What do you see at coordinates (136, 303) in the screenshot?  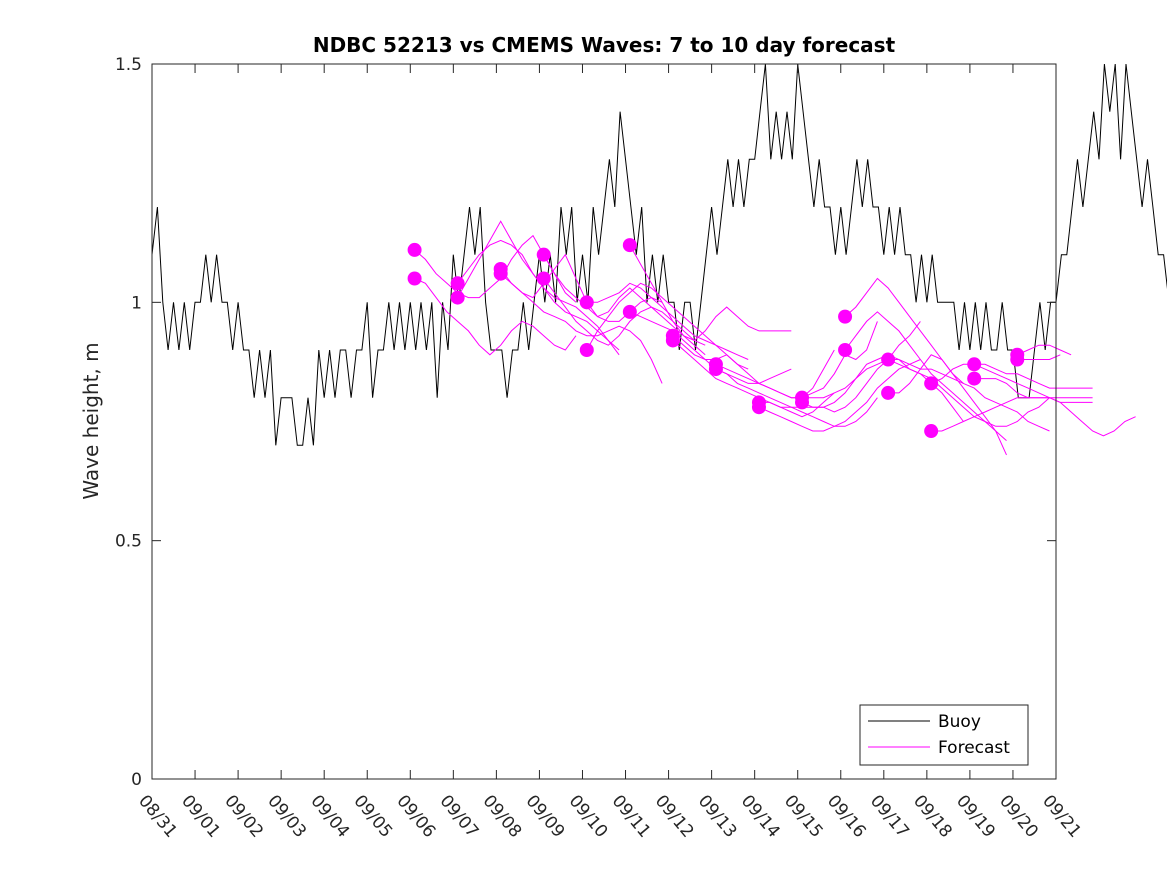 I see `y-tick-label: 1` at bounding box center [136, 303].